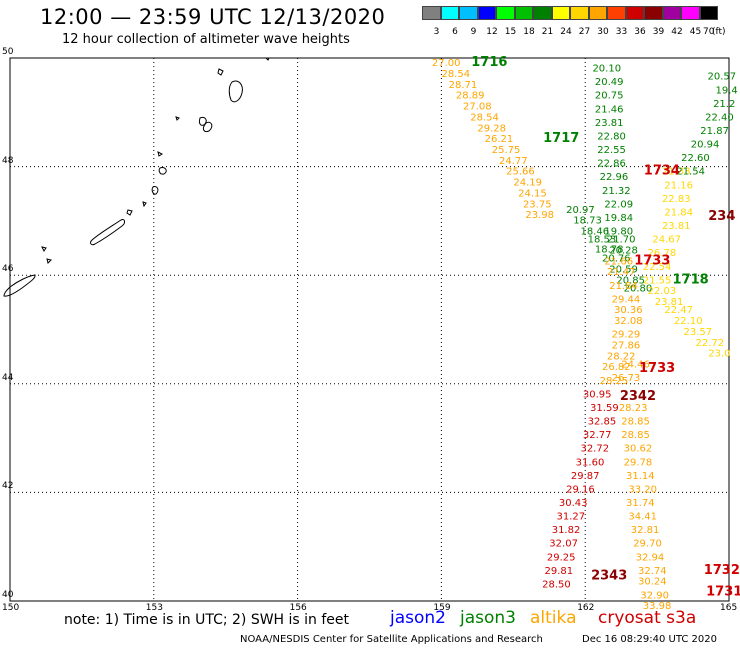  I want to click on swh-value: 21.16, so click(678, 185).